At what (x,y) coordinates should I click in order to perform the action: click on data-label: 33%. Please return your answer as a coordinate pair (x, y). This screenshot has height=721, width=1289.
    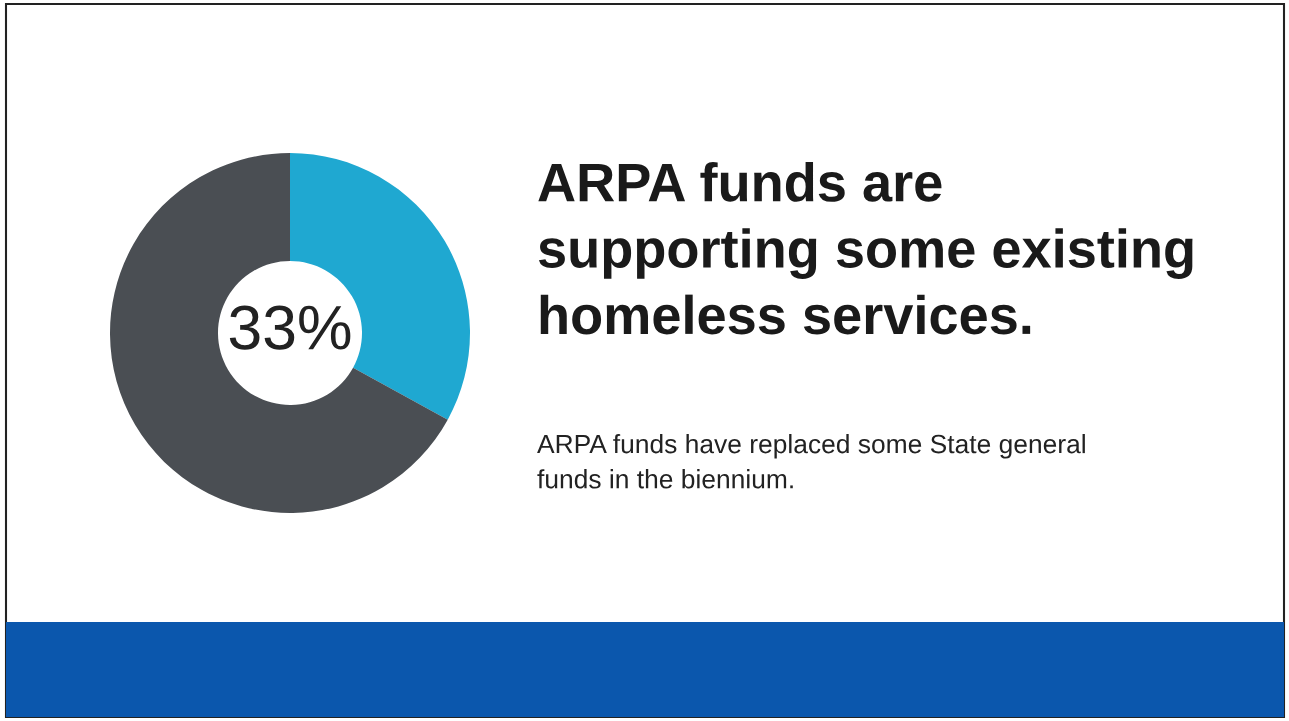
    Looking at the image, I should click on (290, 327).